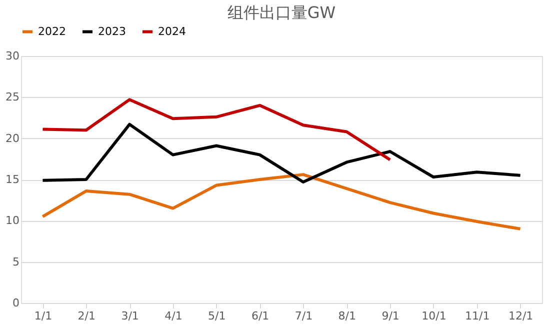  Describe the element at coordinates (87, 316) in the screenshot. I see `x-tick-label: 2/1` at that location.